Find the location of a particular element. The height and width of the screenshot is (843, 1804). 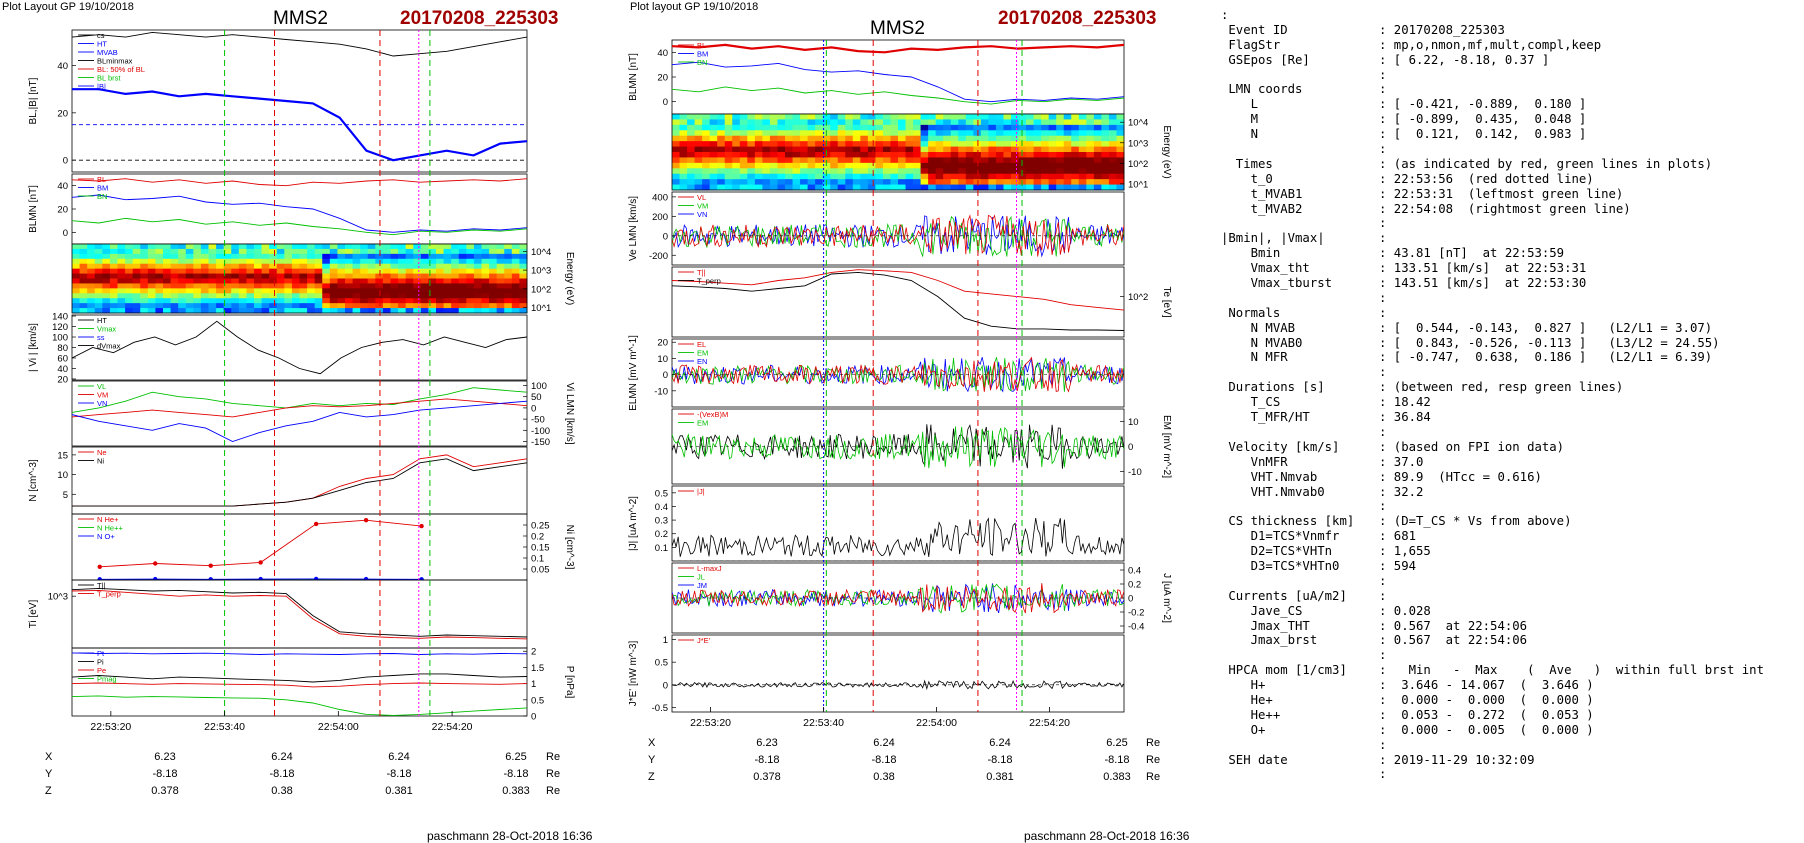

coord-value: -8.18 is located at coordinates (884, 760).